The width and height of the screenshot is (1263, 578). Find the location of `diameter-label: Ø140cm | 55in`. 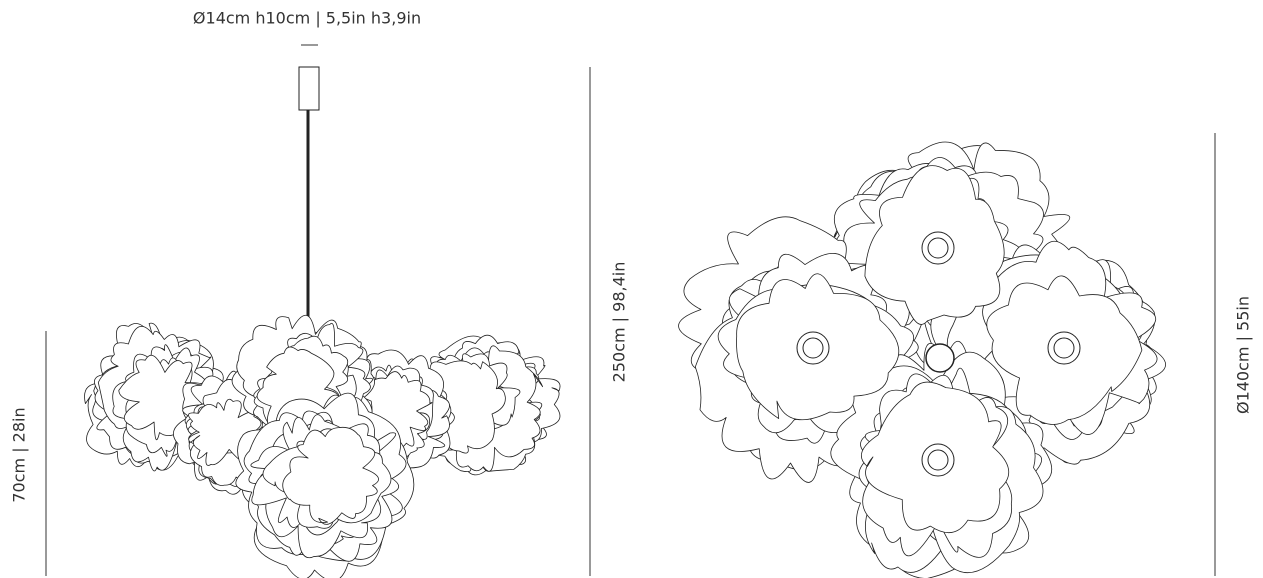

diameter-label: Ø140cm | 55in is located at coordinates (1243, 355).